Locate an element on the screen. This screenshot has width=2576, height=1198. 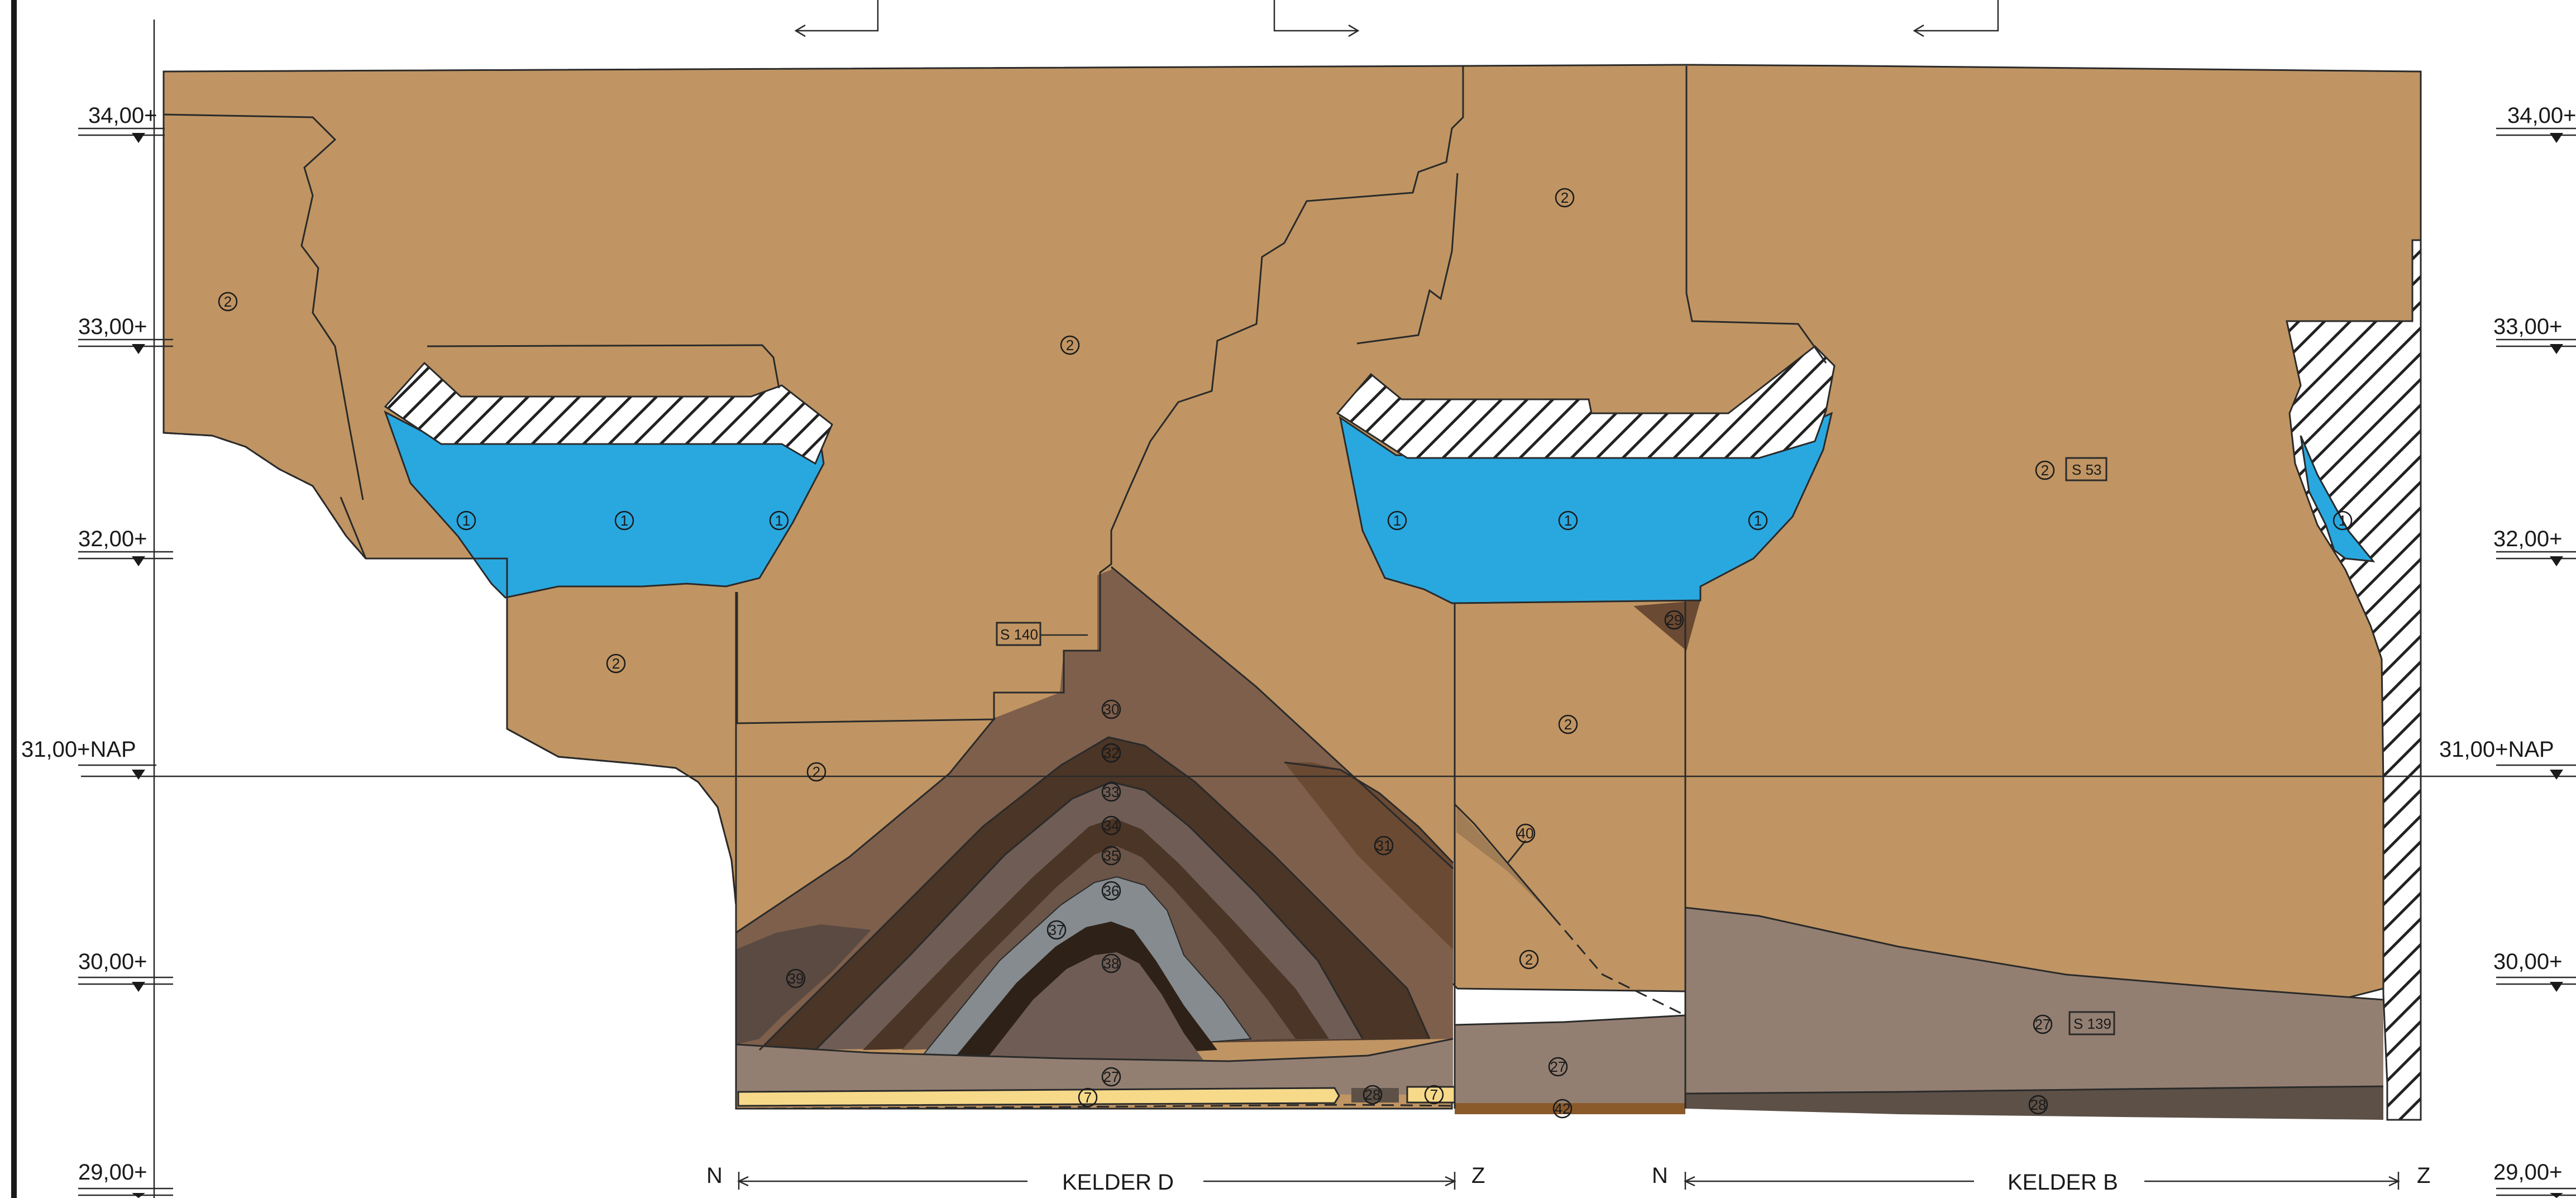
left-border is located at coordinates (14, 599).